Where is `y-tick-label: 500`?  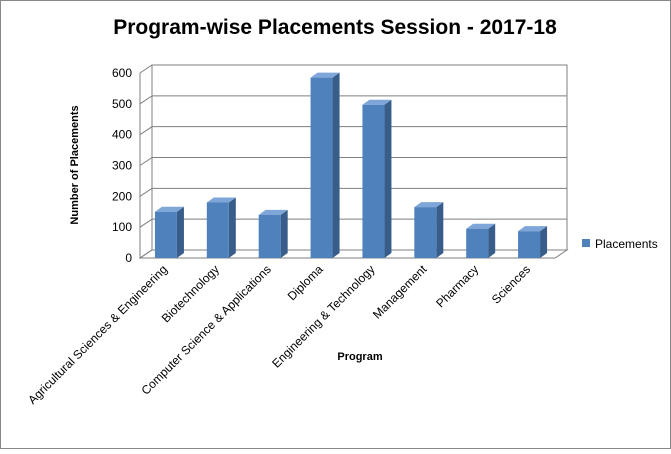
y-tick-label: 500 is located at coordinates (122, 104).